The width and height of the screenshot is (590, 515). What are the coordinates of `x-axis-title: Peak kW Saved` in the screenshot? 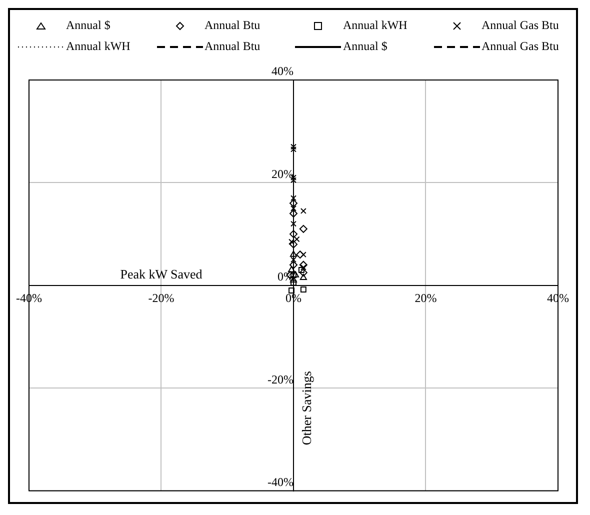 It's located at (161, 274).